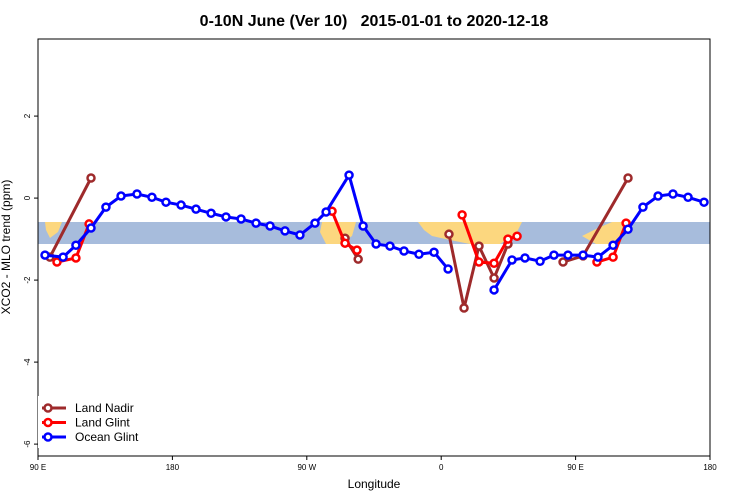 This screenshot has height=500, width=750. Describe the element at coordinates (6, 247) in the screenshot. I see `y-axis-label: XCO2 - MLO trend (ppm)` at that location.